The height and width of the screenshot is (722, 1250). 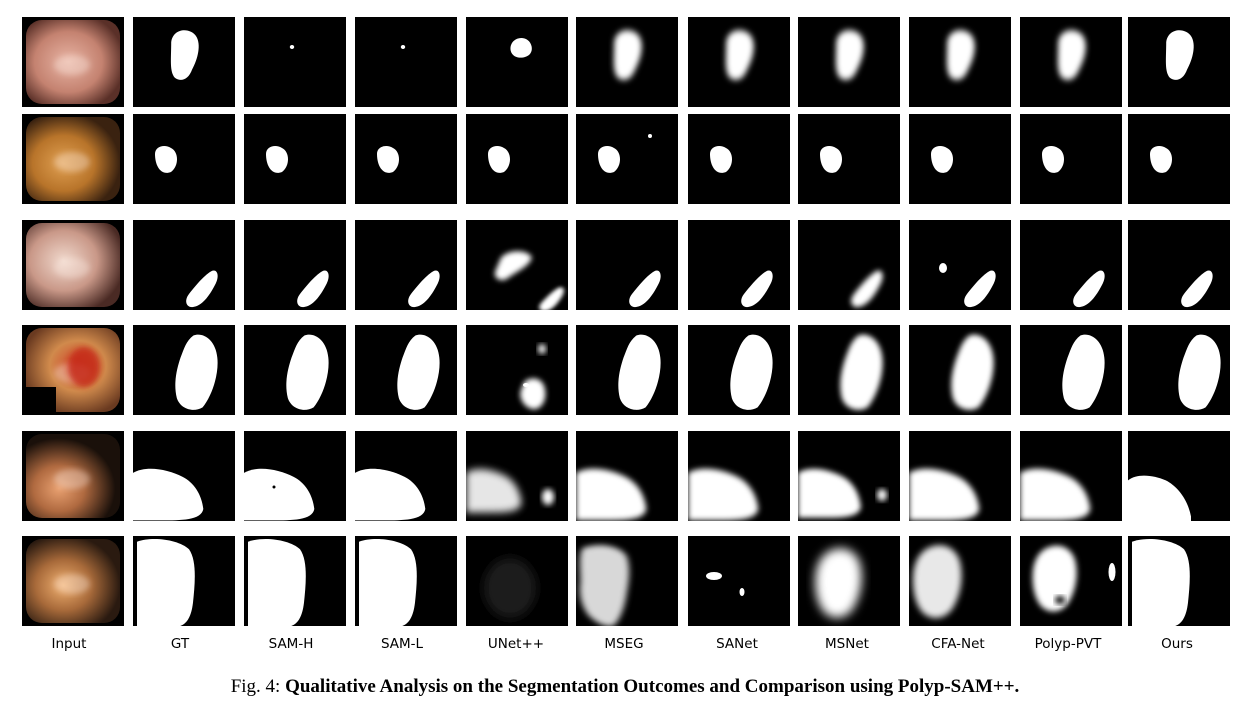 I want to click on row-5-cfa-net-cell, so click(x=960, y=476).